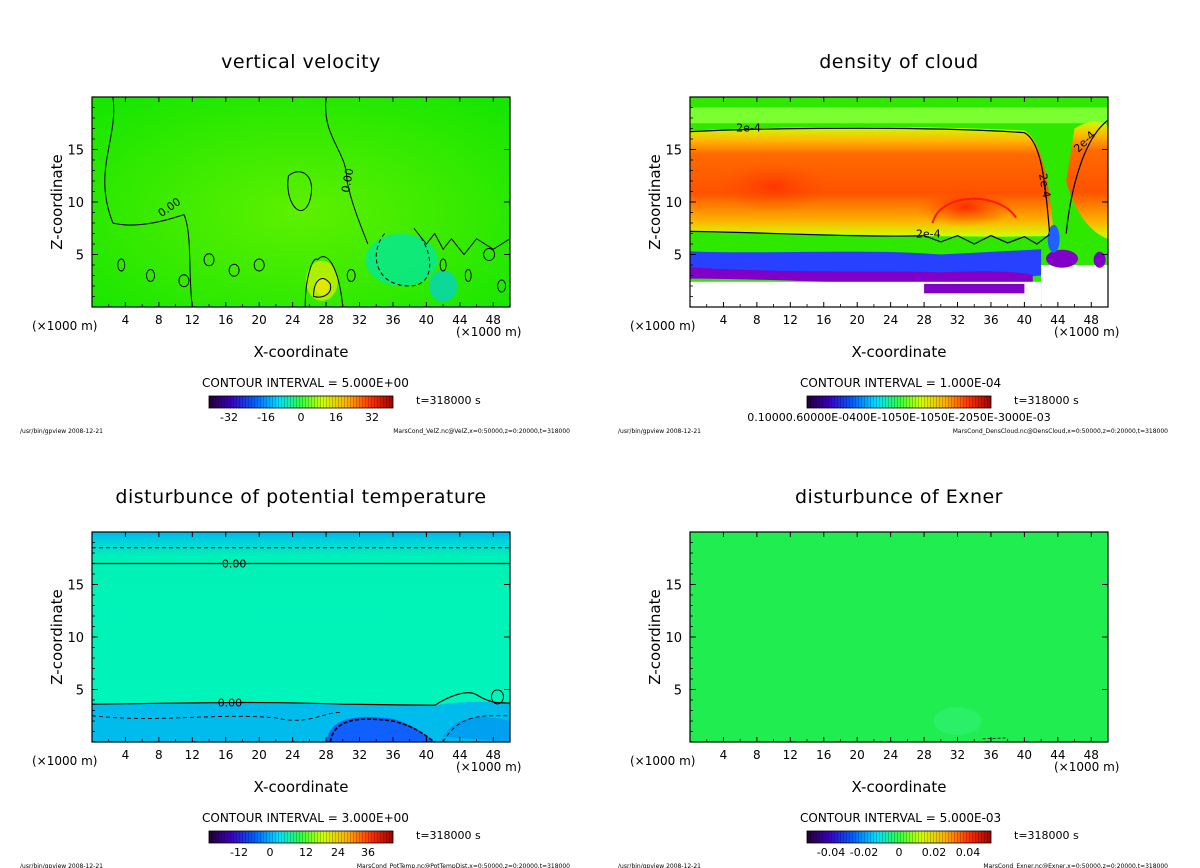  What do you see at coordinates (899, 852) in the screenshot?
I see `colorbar-label: 0` at bounding box center [899, 852].